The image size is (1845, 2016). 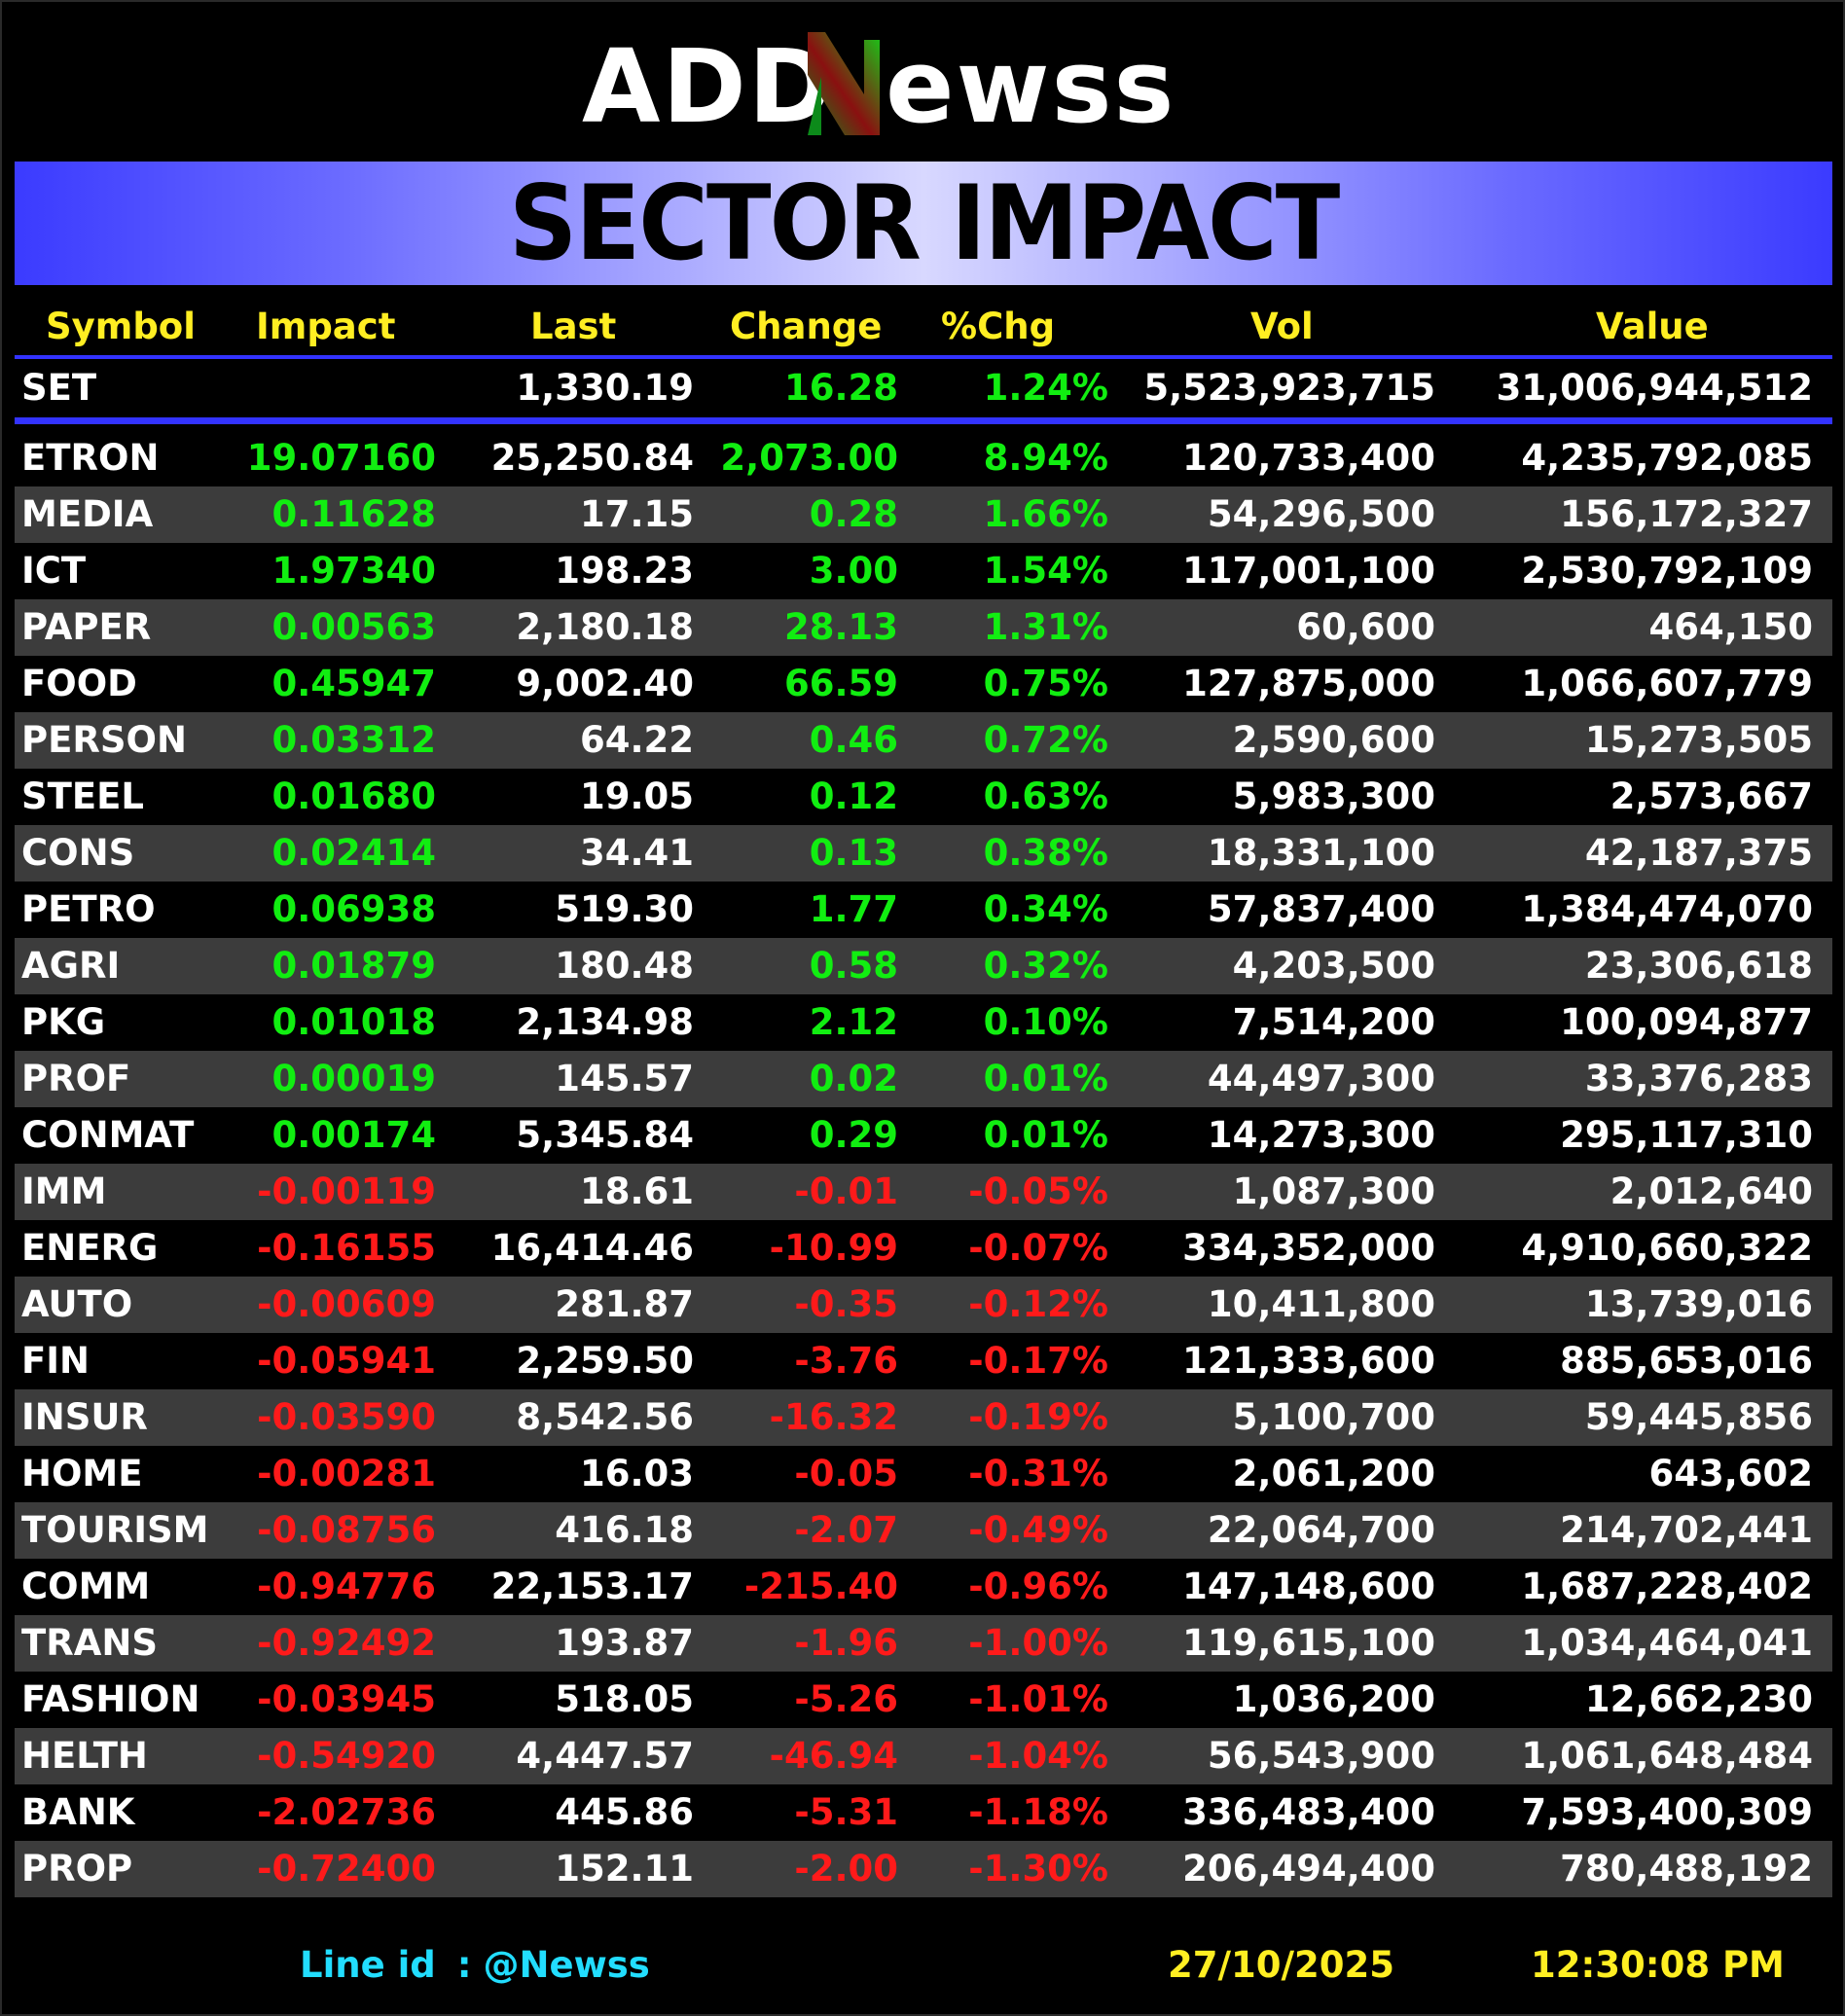 I want to click on row-symbol: FIN, so click(x=55, y=1361).